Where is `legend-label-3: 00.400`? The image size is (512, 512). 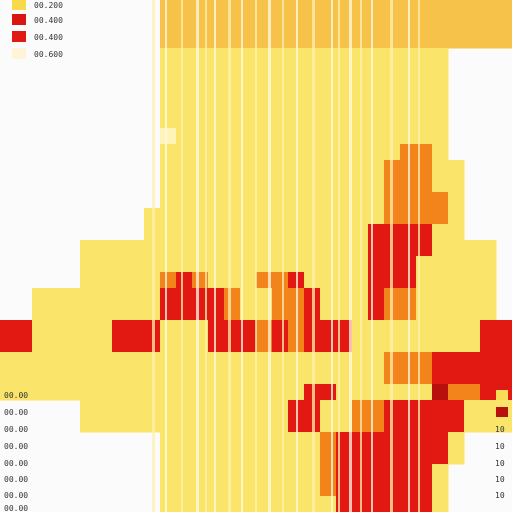 legend-label-3: 00.400 is located at coordinates (48, 37).